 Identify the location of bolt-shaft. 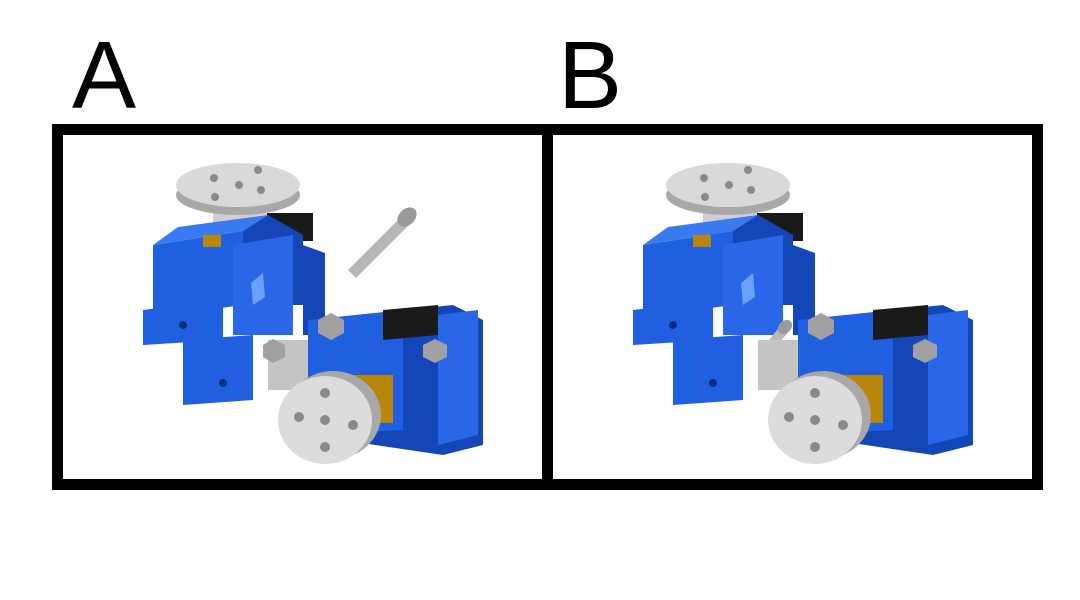
(379, 246).